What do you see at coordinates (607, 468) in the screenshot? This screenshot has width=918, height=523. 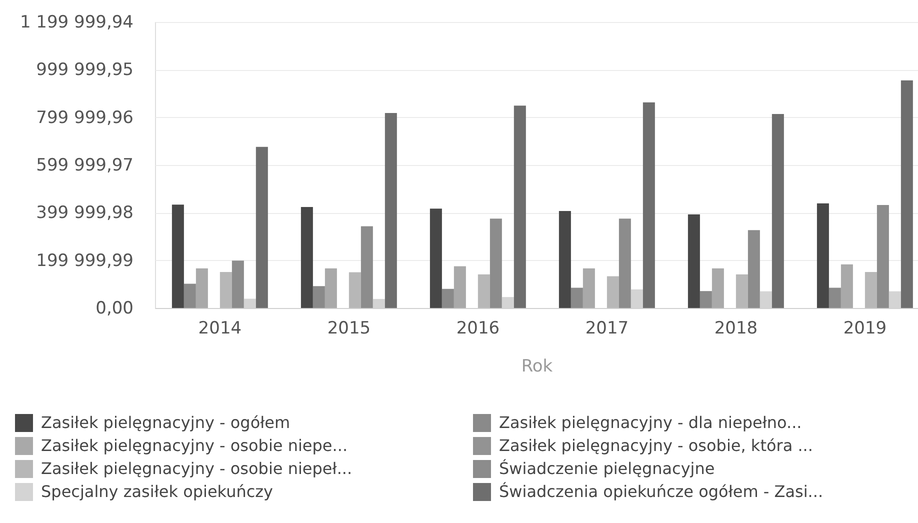 I see `legend-label: Świadczenie pielęgnacyjne` at bounding box center [607, 468].